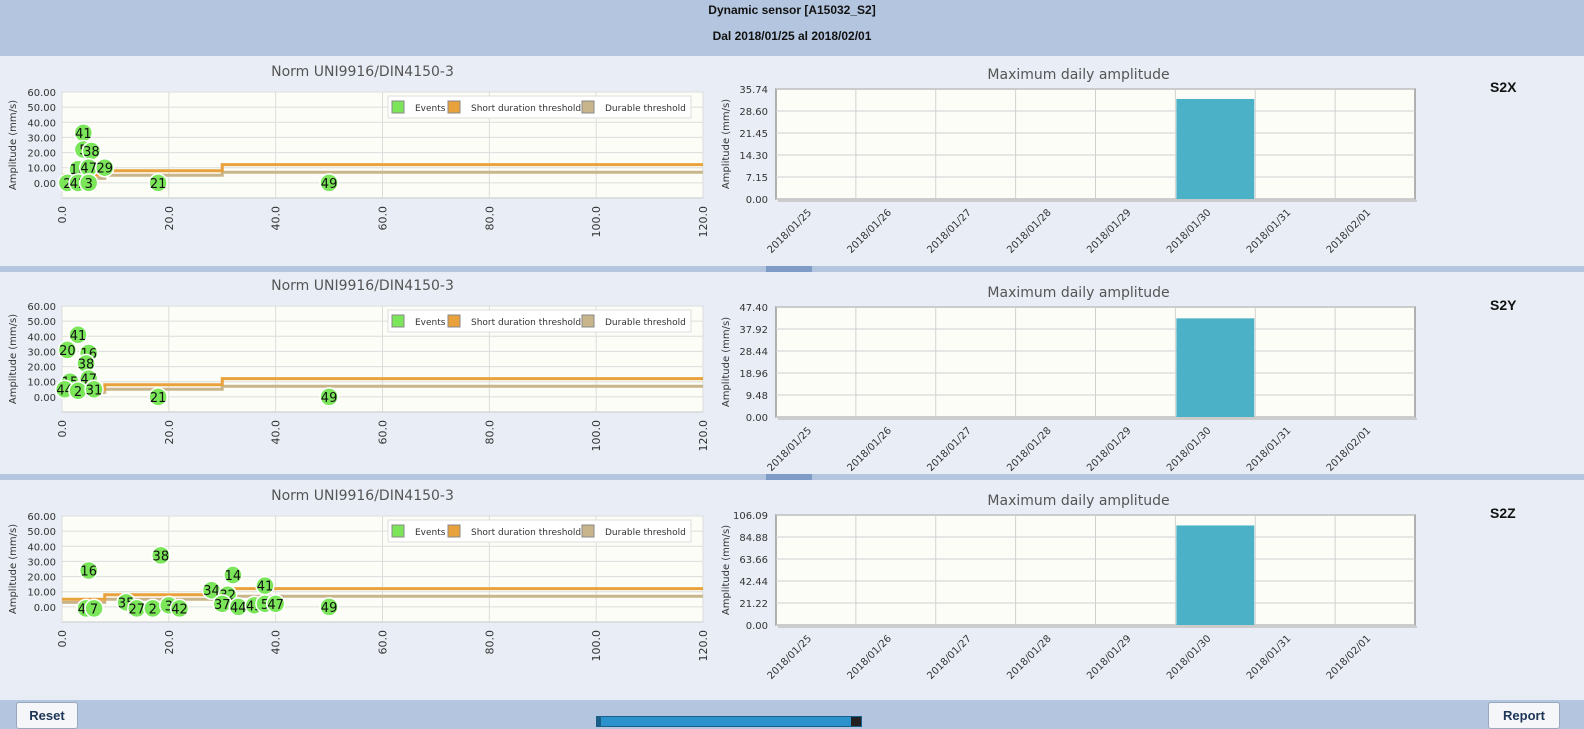 This screenshot has width=1584, height=729. I want to click on event-label: 42, so click(179, 609).